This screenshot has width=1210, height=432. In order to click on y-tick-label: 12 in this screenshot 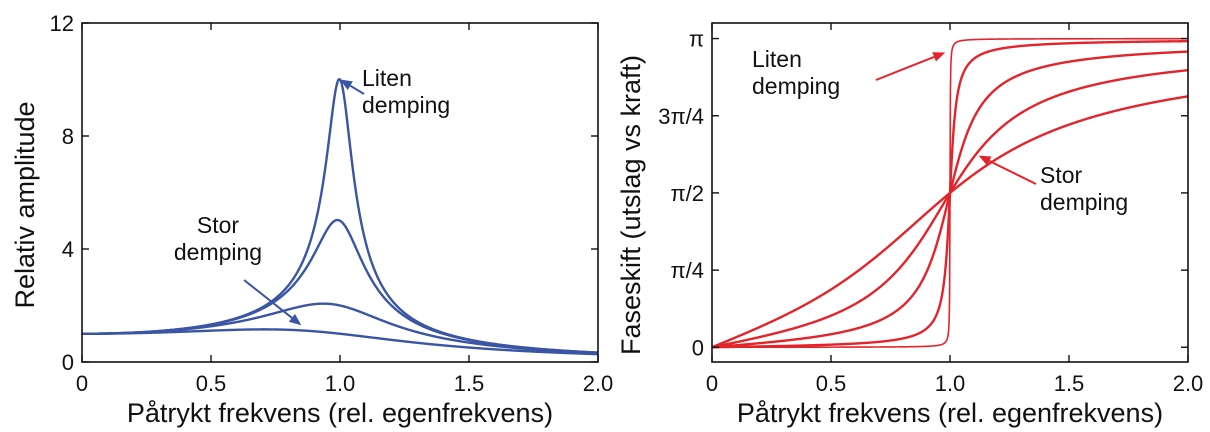, I will do `click(62, 23)`.